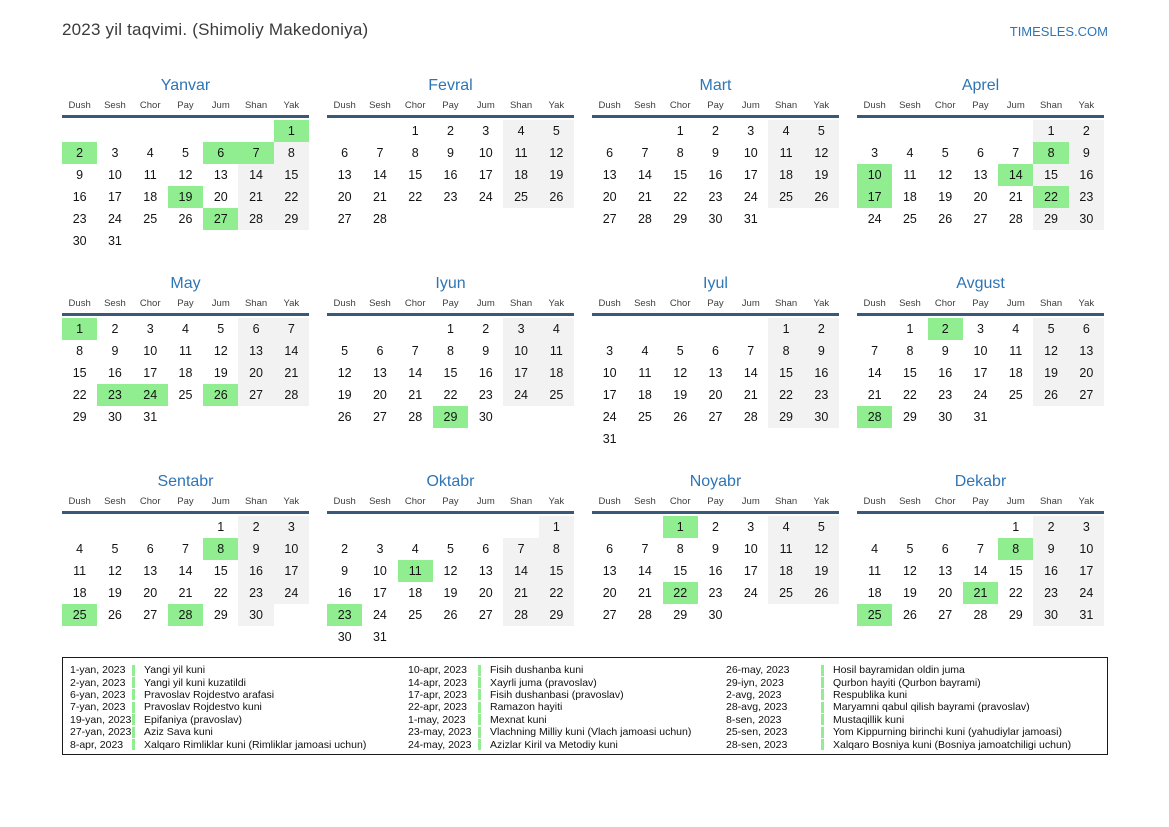 The height and width of the screenshot is (827, 1169). What do you see at coordinates (150, 549) in the screenshot?
I see `day-cell: 6` at bounding box center [150, 549].